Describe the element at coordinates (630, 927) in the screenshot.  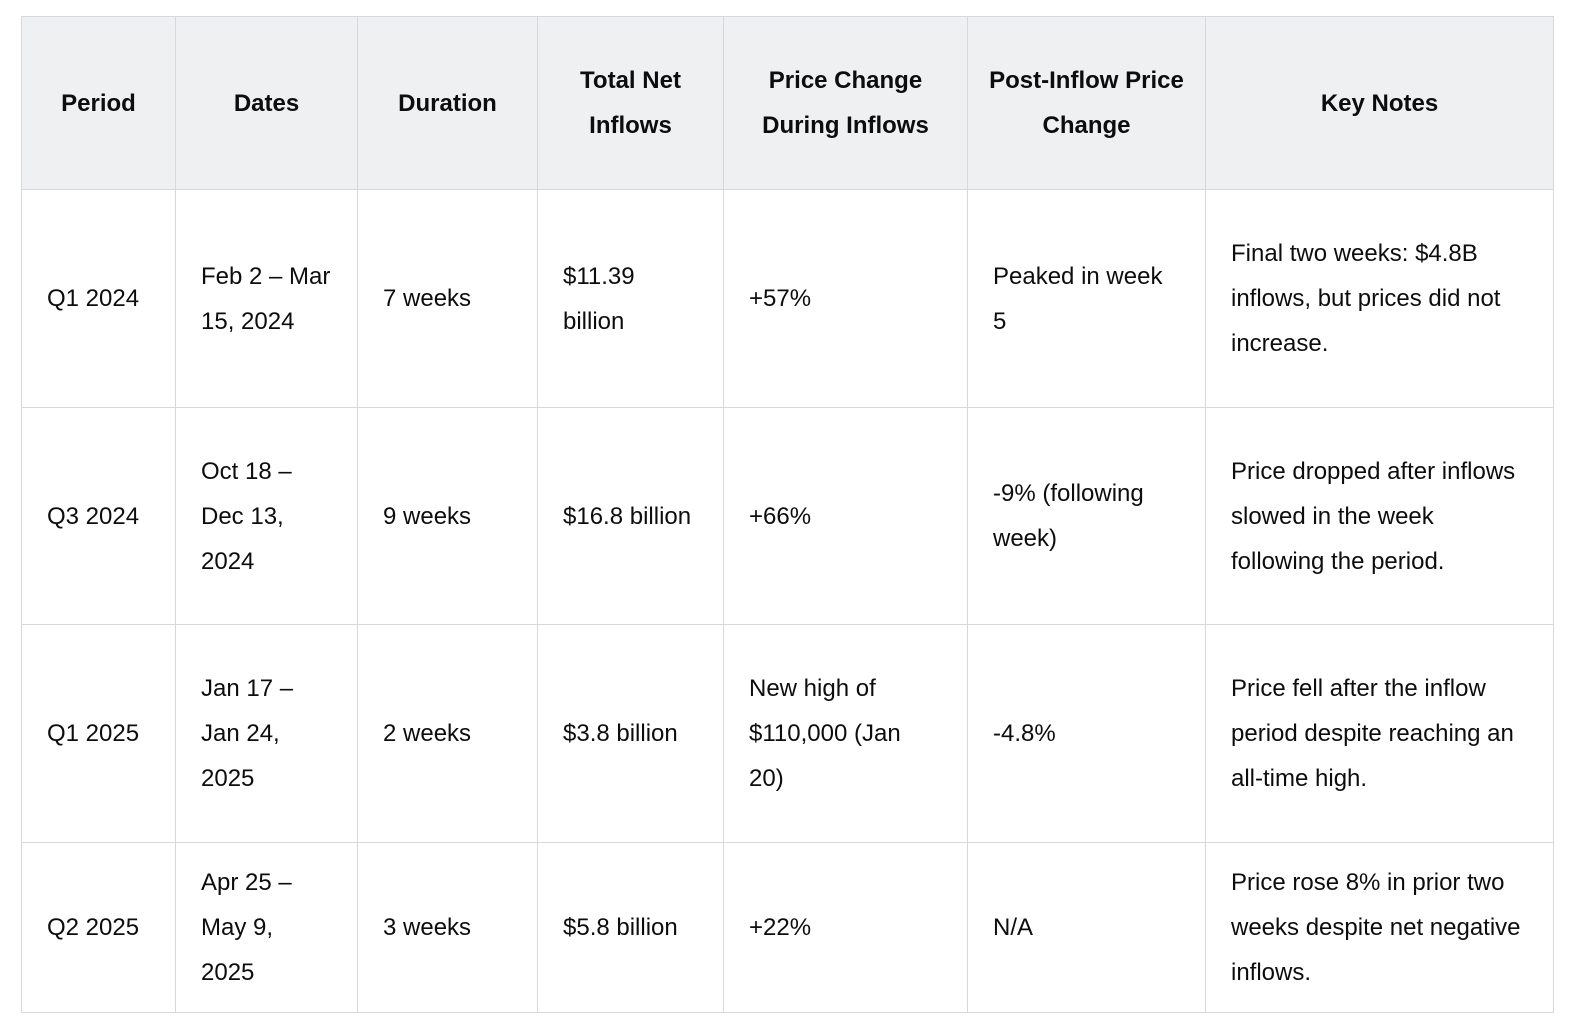
I see `cell-total-net-inflows: $5.8 billion` at that location.